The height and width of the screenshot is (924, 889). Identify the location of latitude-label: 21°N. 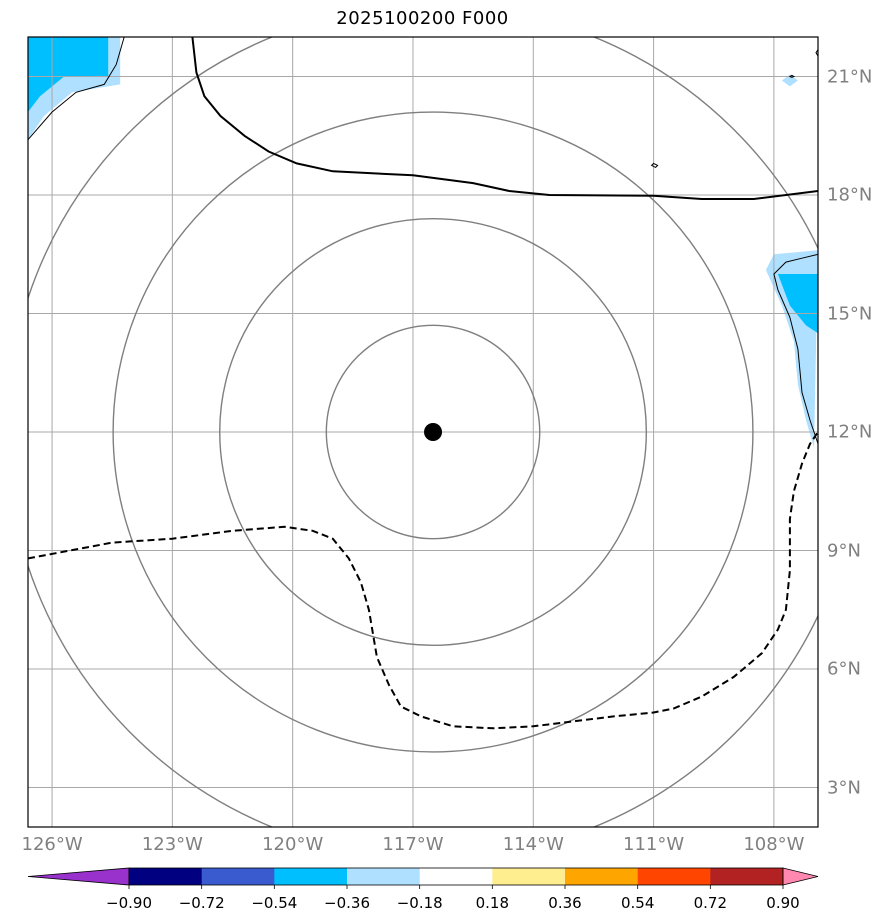
(850, 76).